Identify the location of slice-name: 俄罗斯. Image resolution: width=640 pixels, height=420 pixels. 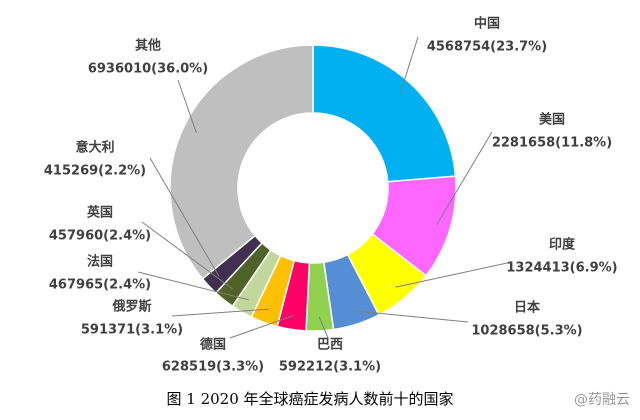
(131, 307).